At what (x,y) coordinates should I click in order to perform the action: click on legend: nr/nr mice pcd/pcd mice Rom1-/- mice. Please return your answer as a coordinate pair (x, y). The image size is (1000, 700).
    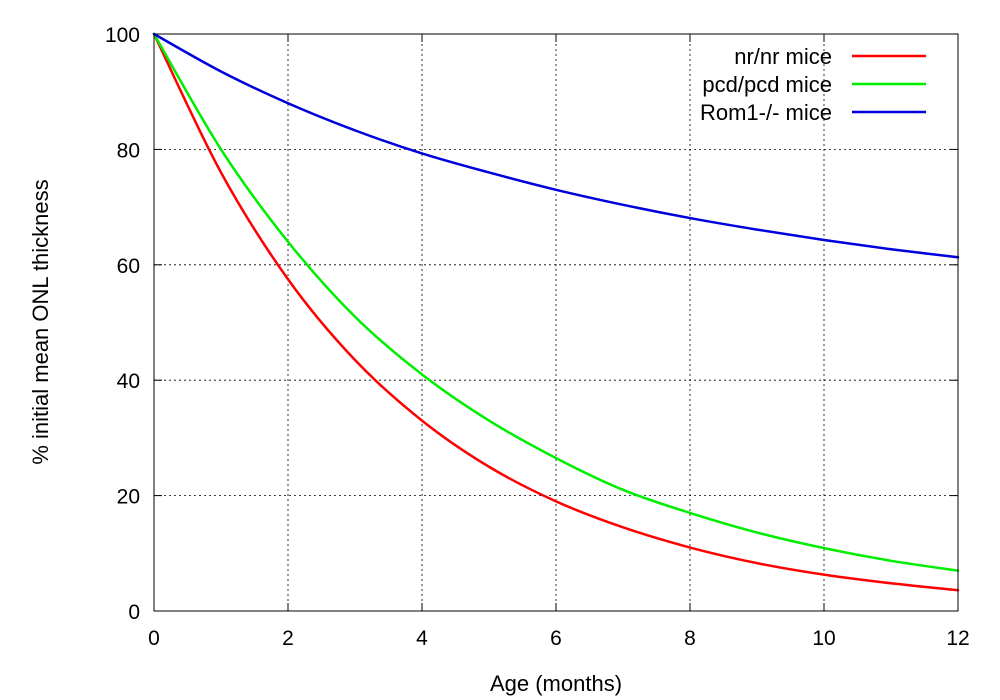
    Looking at the image, I should click on (813, 84).